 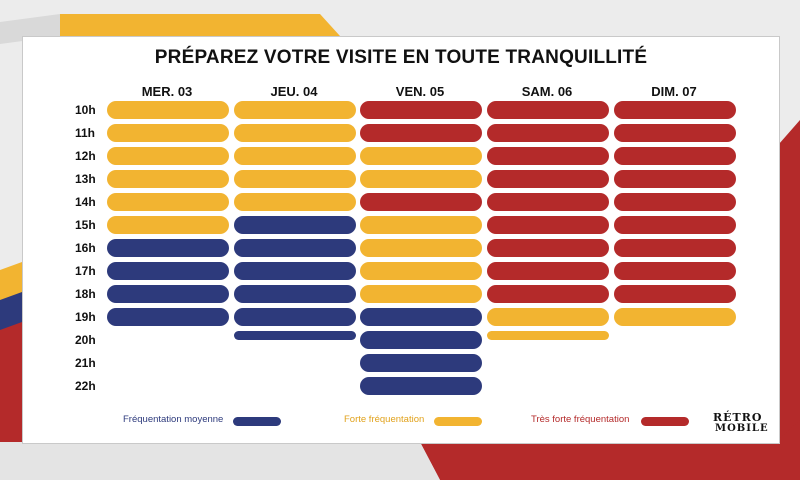 What do you see at coordinates (295, 156) in the screenshot?
I see `slot-jeu-04-12h` at bounding box center [295, 156].